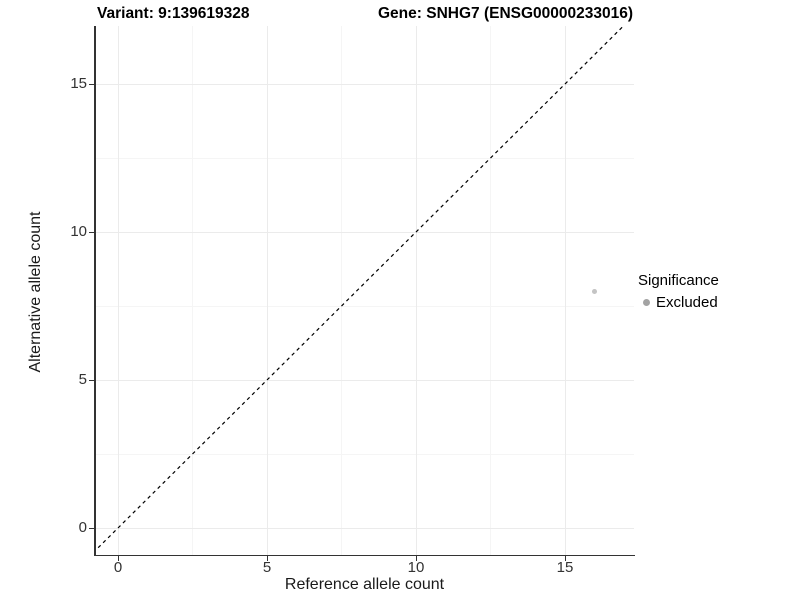 The image size is (800, 600). Describe the element at coordinates (95, 291) in the screenshot. I see `y-axis-line` at that location.